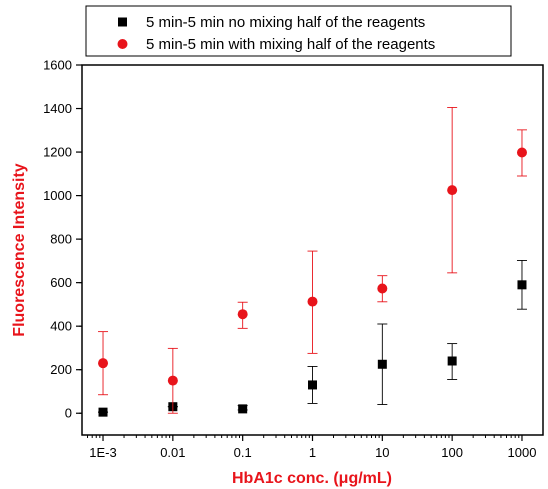 Image resolution: width=548 pixels, height=489 pixels. I want to click on y-tick-label: 1400, so click(57, 108).